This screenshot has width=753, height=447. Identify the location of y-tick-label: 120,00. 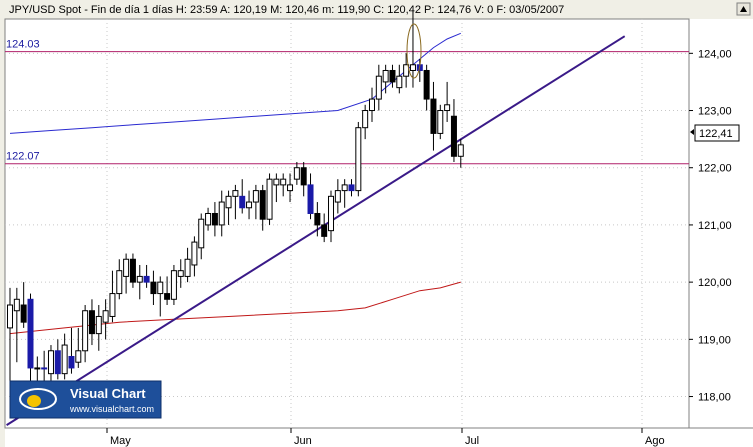
(715, 283).